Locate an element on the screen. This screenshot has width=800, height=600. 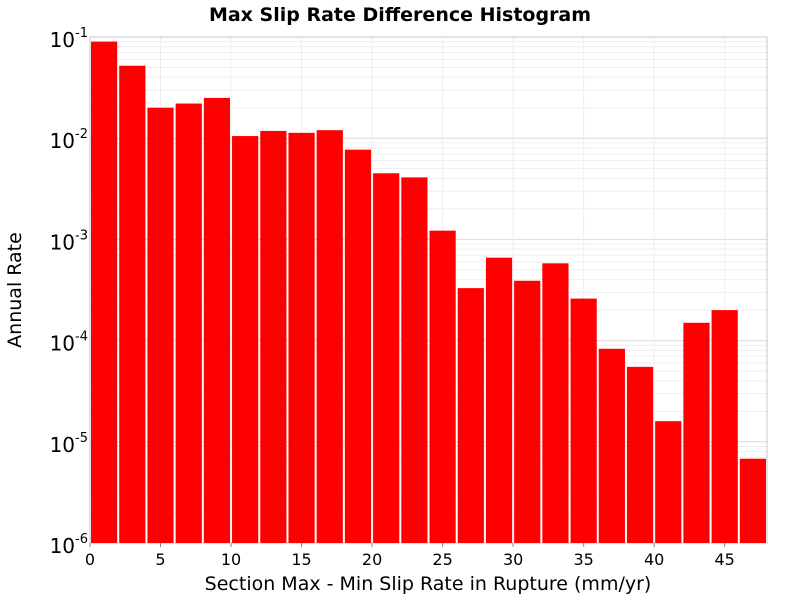
chart-title: Max Slip Rate Difference Histogram is located at coordinates (400, 15).